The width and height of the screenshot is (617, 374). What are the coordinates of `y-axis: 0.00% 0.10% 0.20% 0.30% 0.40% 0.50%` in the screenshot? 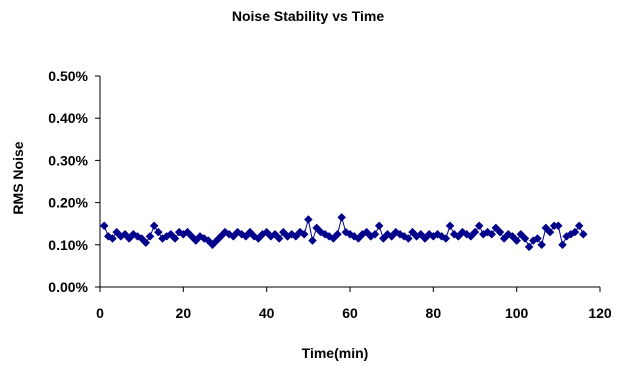 It's located at (74, 181).